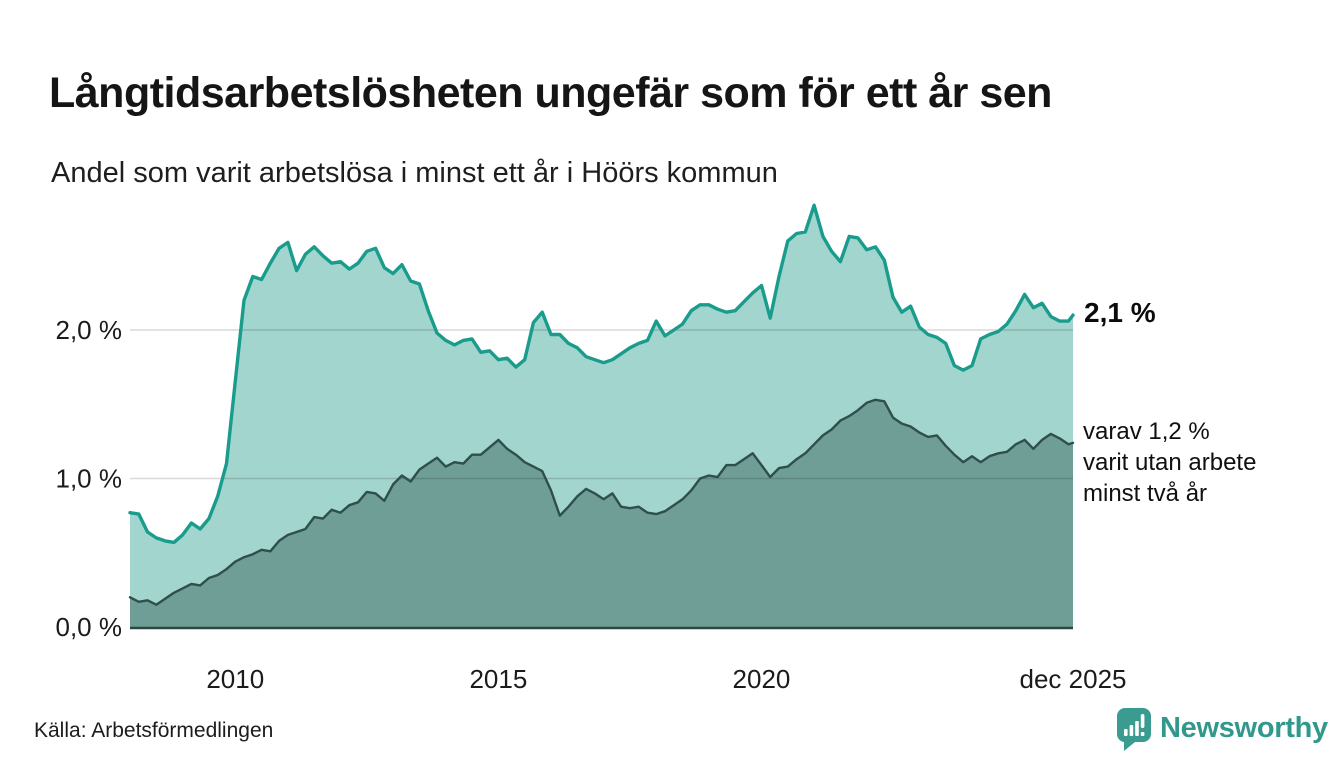 The height and width of the screenshot is (780, 1340). Describe the element at coordinates (89, 627) in the screenshot. I see `y-tick-label: 0,0 %` at that location.